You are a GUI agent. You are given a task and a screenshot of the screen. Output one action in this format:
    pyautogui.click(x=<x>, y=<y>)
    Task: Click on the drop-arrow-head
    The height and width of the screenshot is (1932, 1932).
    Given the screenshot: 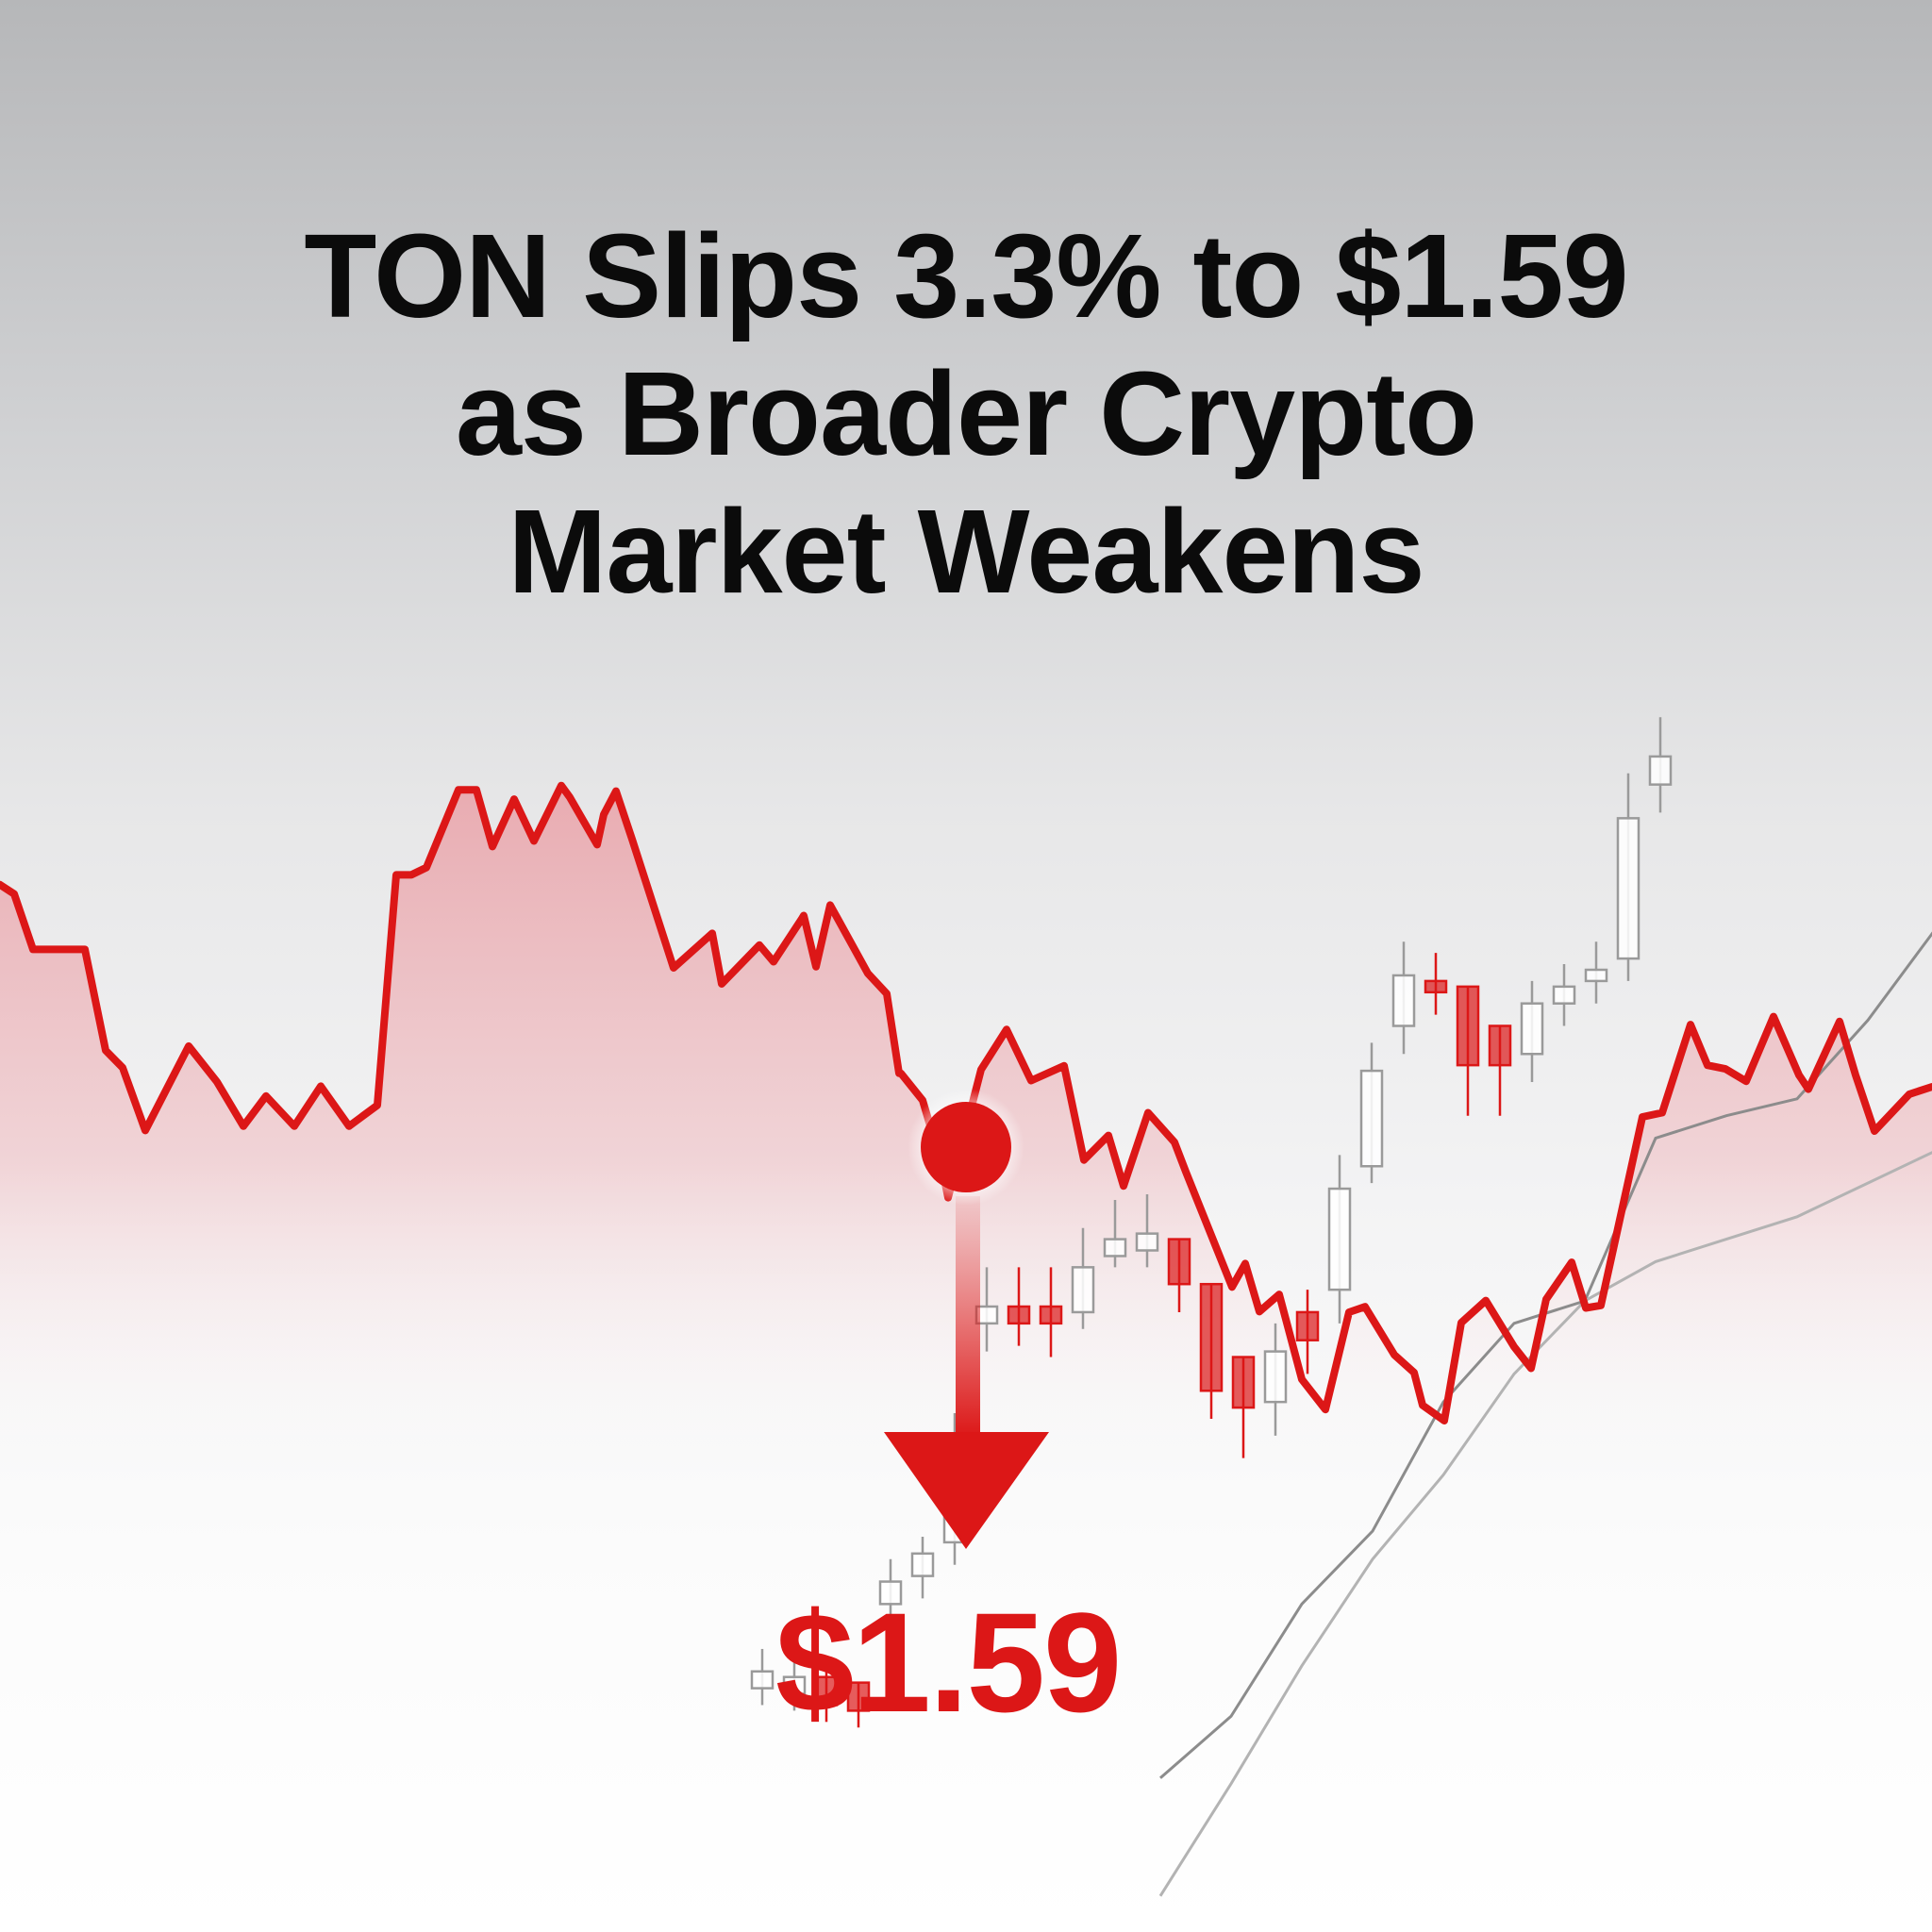 What is the action you would take?
    pyautogui.click(x=967, y=1491)
    